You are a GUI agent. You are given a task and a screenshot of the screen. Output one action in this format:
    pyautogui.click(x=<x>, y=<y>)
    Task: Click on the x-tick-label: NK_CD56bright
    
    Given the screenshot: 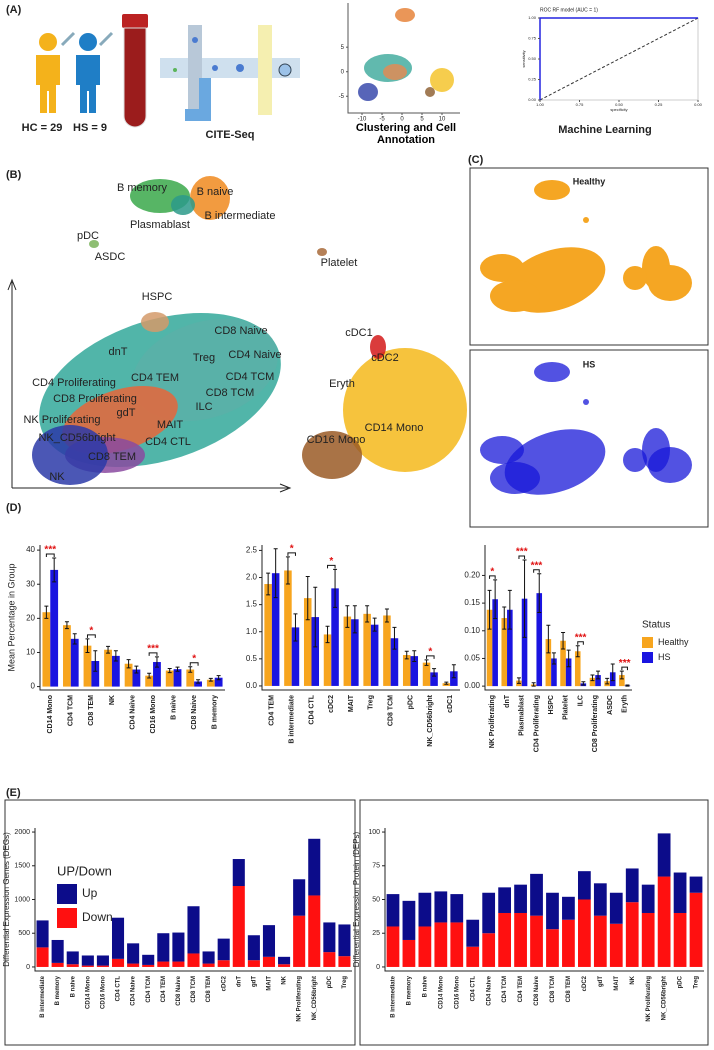 What is the action you would take?
    pyautogui.click(x=430, y=720)
    